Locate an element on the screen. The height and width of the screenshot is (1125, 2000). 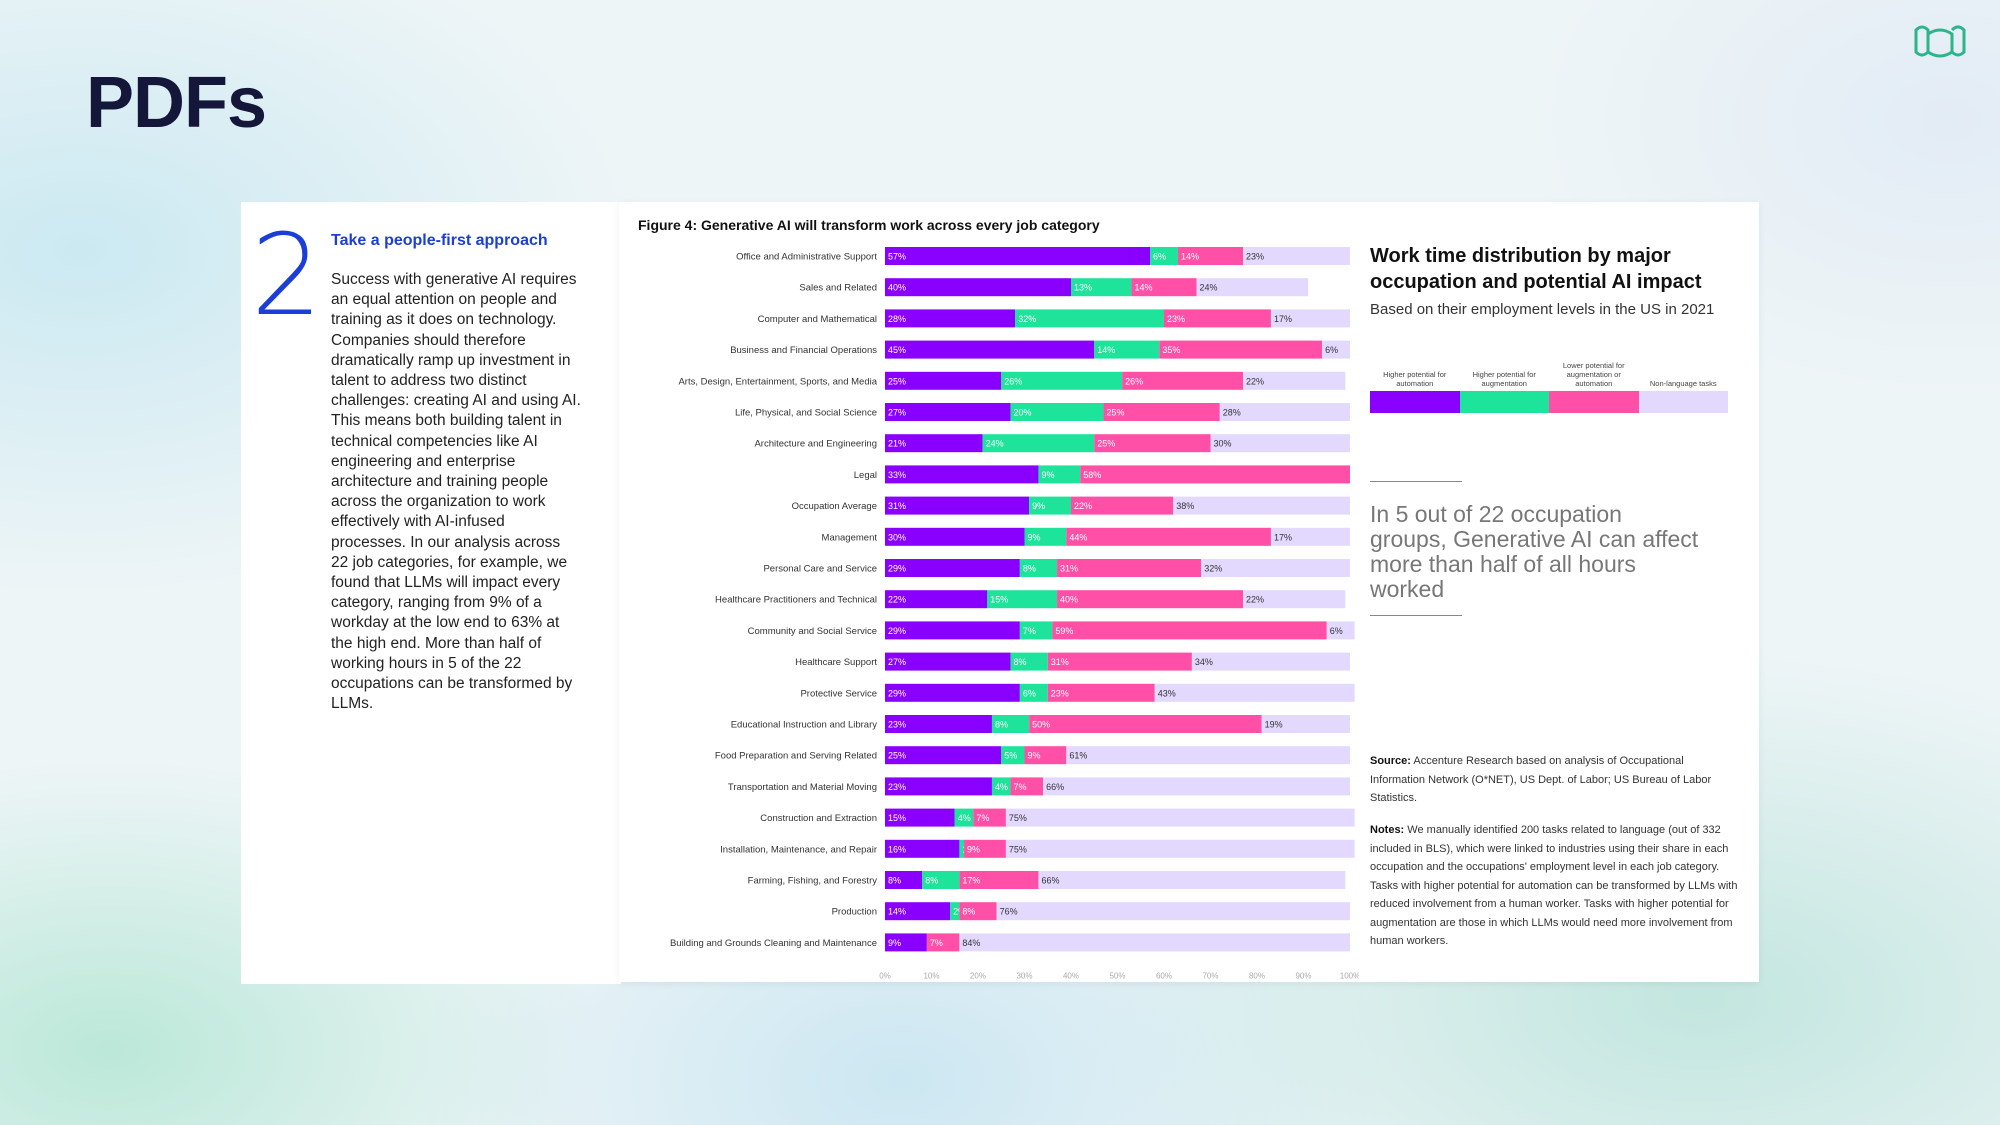
data-label: 23% is located at coordinates (1255, 257).